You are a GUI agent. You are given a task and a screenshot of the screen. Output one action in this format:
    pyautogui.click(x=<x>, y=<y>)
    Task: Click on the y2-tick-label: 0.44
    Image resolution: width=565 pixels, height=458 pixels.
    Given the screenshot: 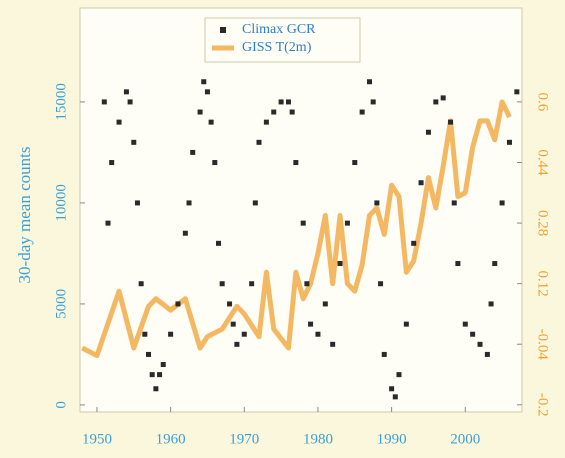 What is the action you would take?
    pyautogui.click(x=543, y=162)
    